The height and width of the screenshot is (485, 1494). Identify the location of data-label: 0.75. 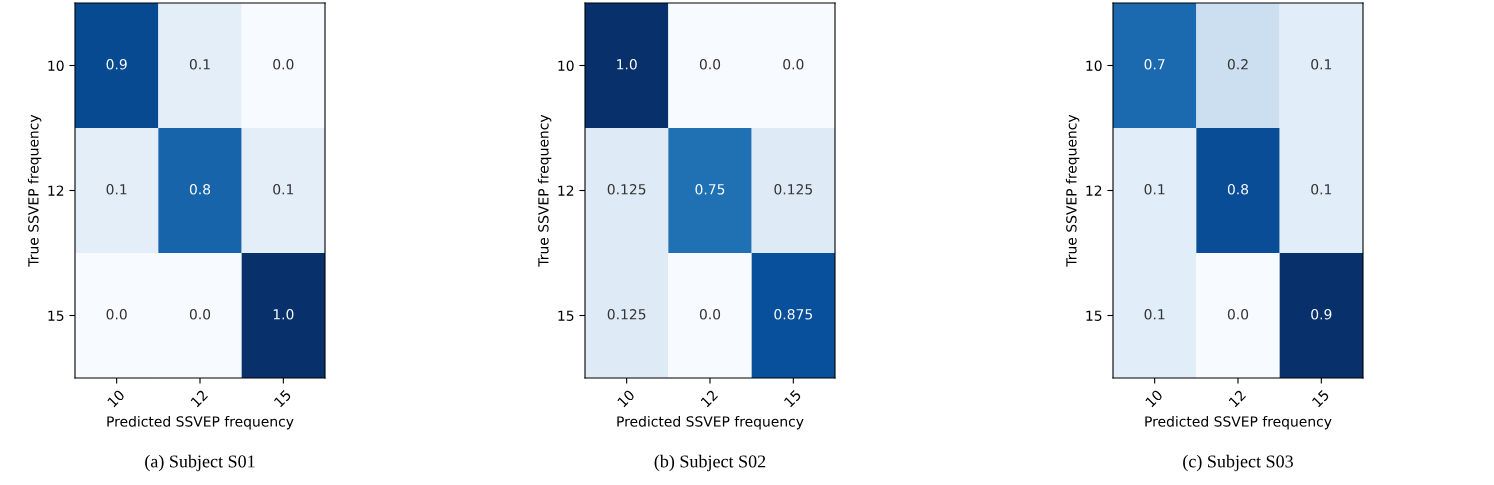
(710, 189).